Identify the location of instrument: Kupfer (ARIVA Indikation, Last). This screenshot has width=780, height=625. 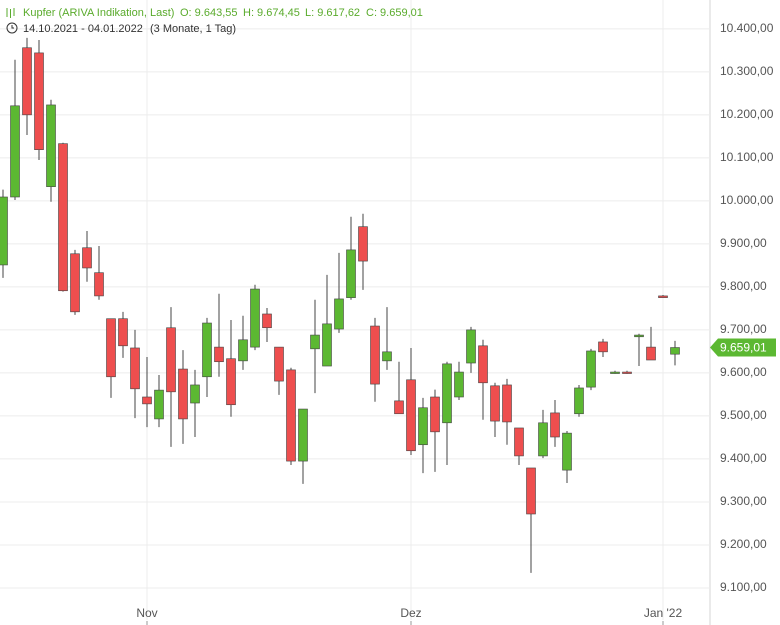
(98, 13).